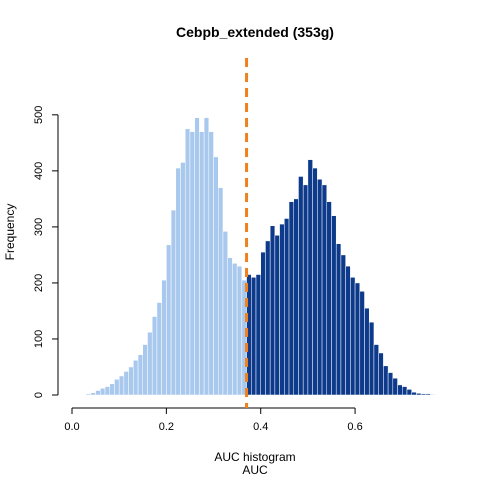 The height and width of the screenshot is (480, 480). What do you see at coordinates (10, 232) in the screenshot?
I see `y-axis-label: Frequency` at bounding box center [10, 232].